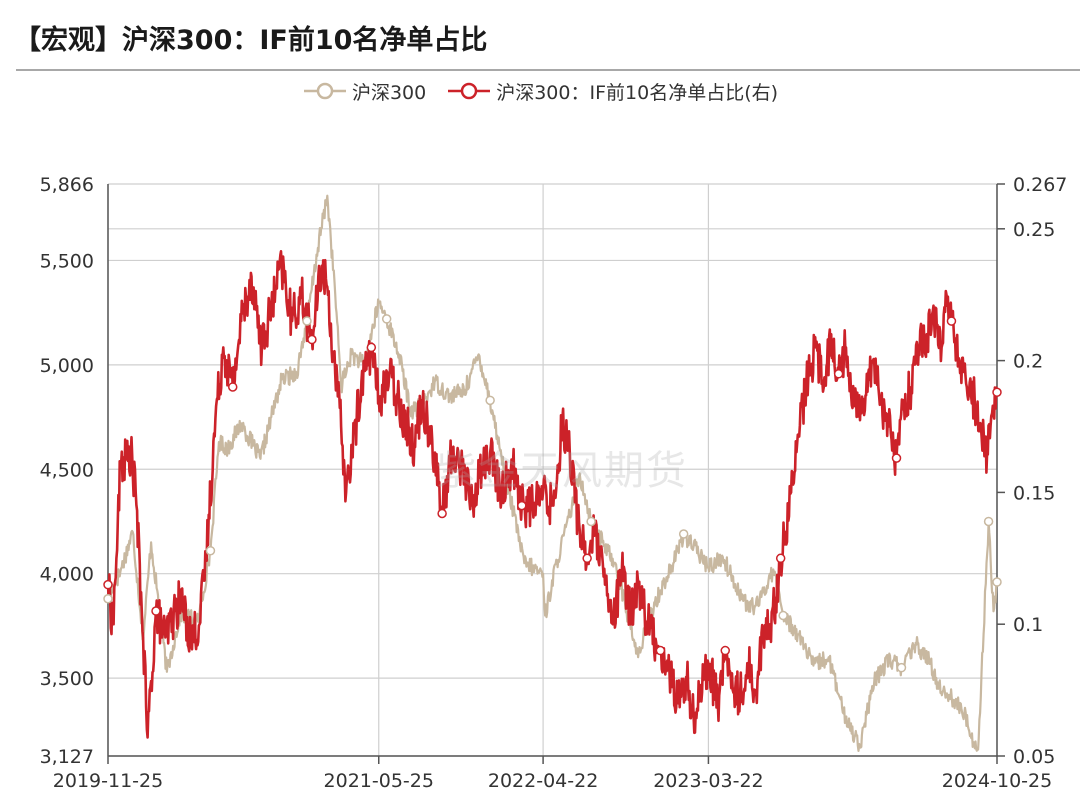  I want to click on y-right-tick-label: 0.25, so click(1034, 230).